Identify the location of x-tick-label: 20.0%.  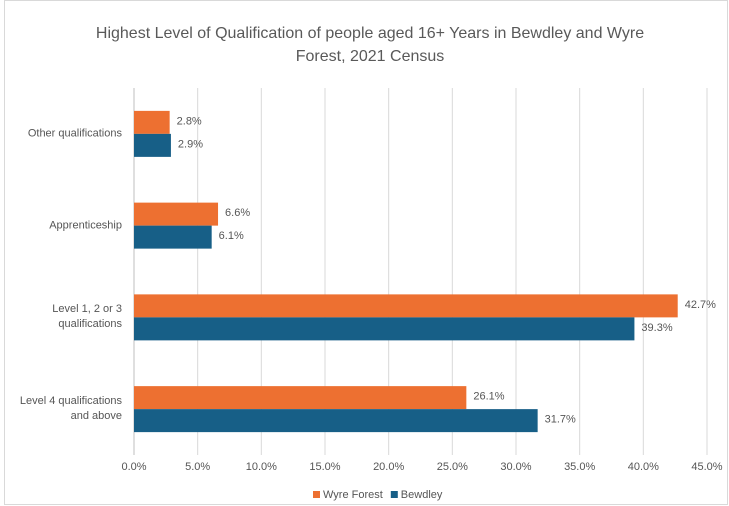
(388, 467).